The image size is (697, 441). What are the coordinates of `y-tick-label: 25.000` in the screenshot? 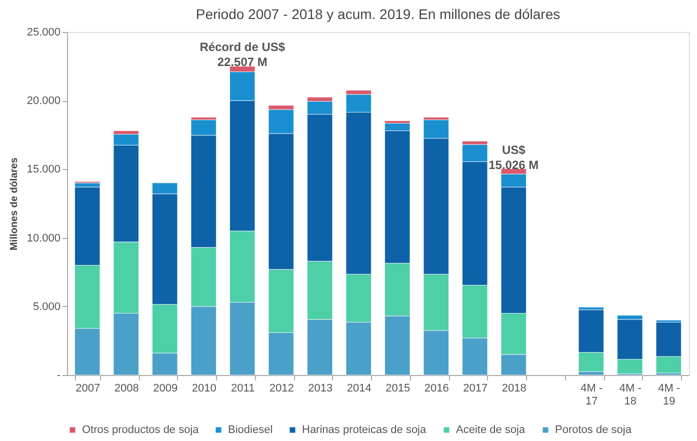 It's located at (43, 32).